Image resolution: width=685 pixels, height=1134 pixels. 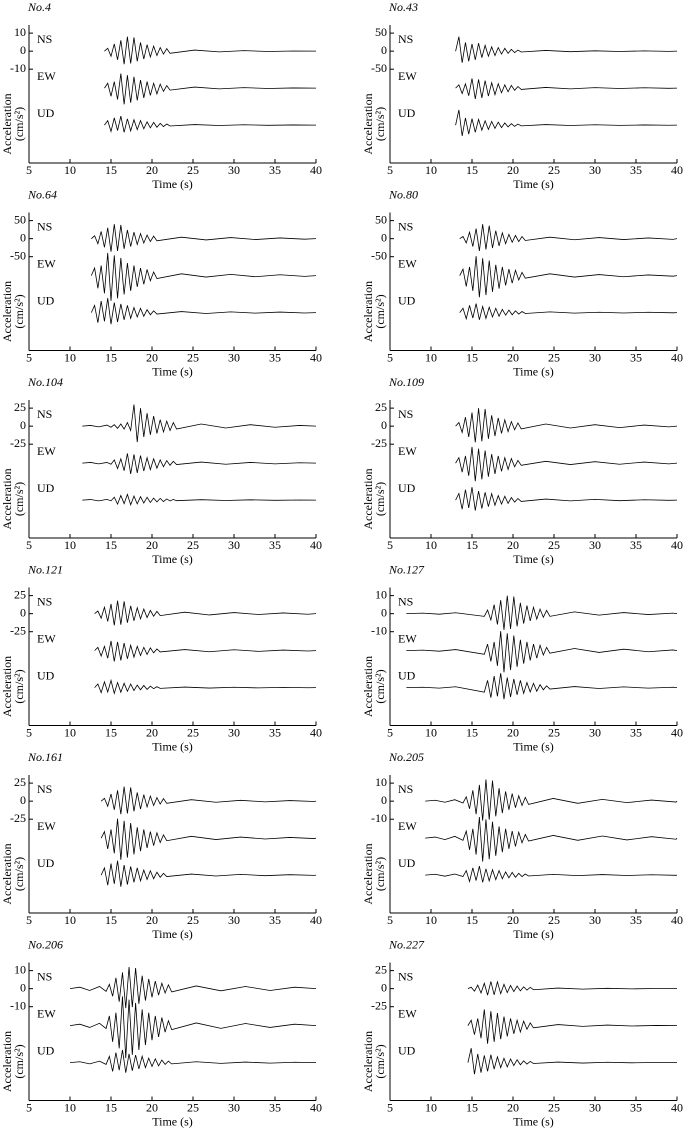 I want to click on y-tick-label: 50, so click(x=381, y=32).